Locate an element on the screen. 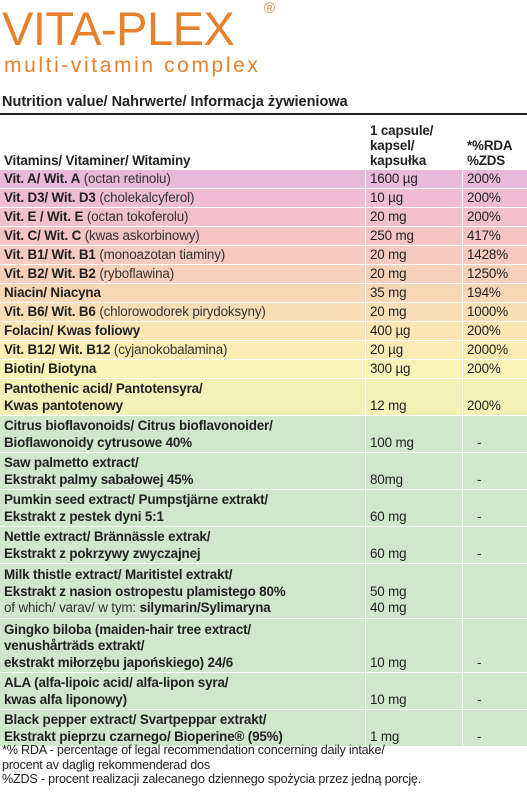  name-line: Bioflawonoidy cytrusowe 40% is located at coordinates (182, 443).